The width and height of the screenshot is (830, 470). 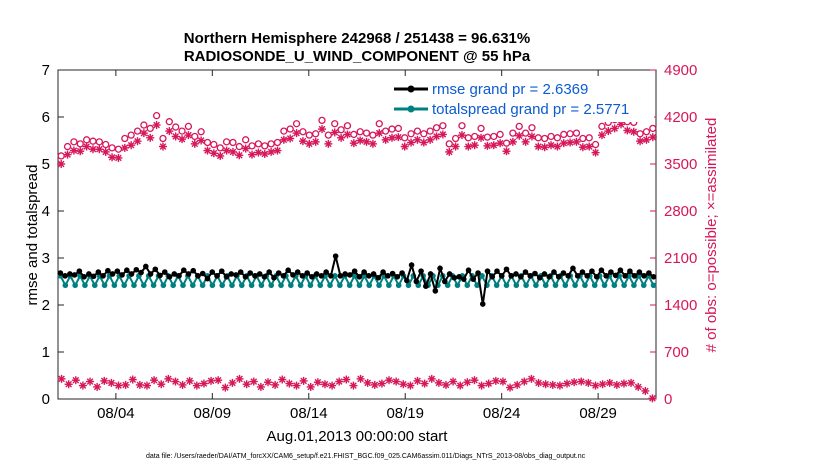 What do you see at coordinates (510, 89) in the screenshot?
I see `legend-rmse-label: rmse grand pr = 2.6369` at bounding box center [510, 89].